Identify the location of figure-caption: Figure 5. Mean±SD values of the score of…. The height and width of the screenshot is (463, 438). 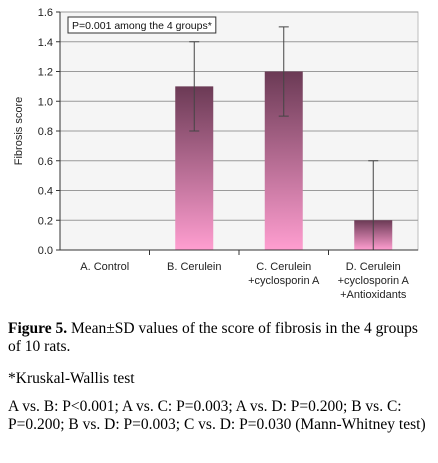
(220, 338).